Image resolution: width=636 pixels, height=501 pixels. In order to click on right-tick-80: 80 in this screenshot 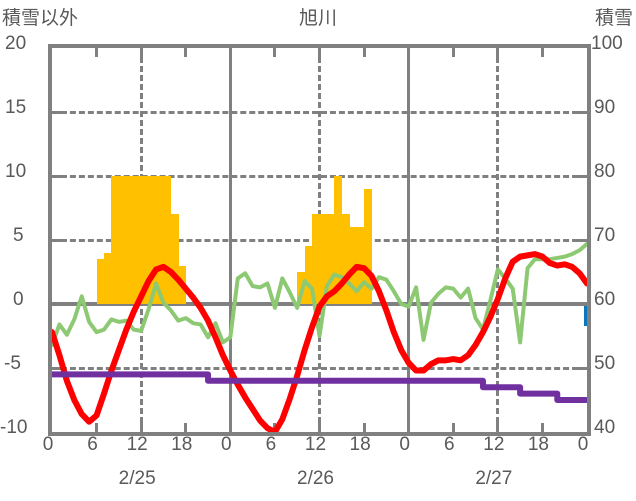, I will do `click(605, 171)`.